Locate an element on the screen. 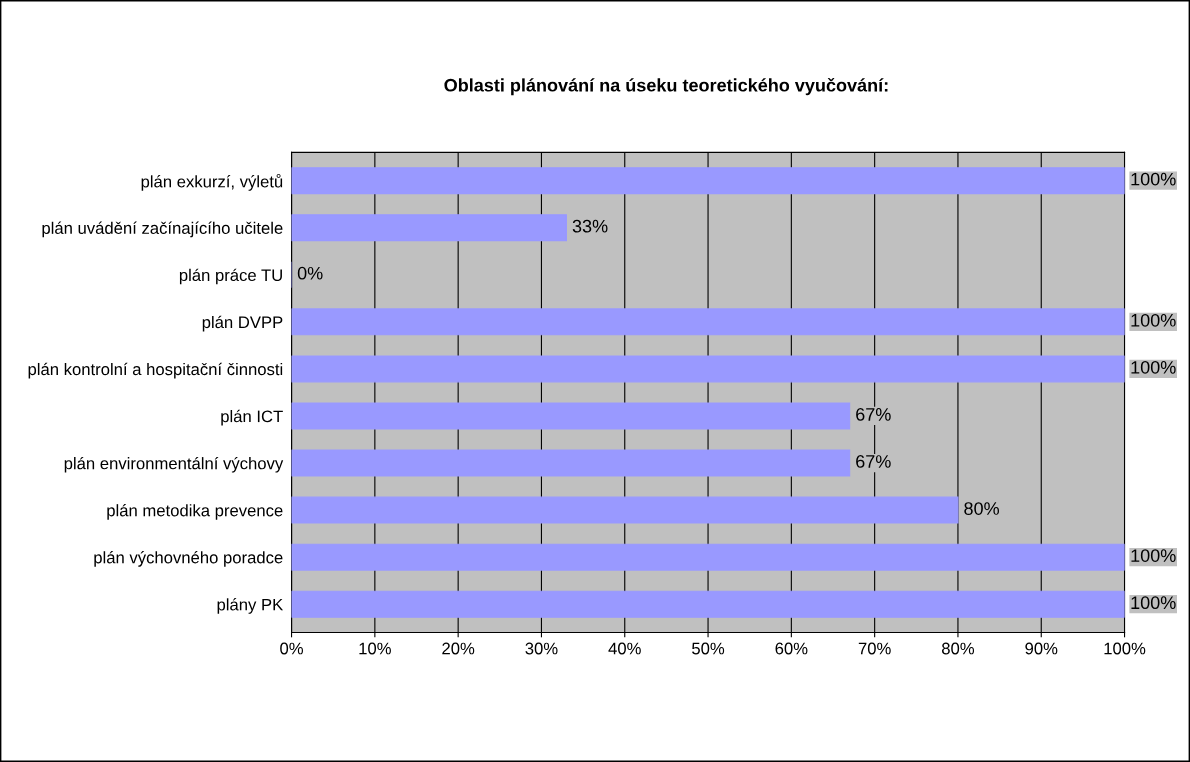 Image resolution: width=1190 pixels, height=762 pixels. x-tick-label: 80% is located at coordinates (958, 648).